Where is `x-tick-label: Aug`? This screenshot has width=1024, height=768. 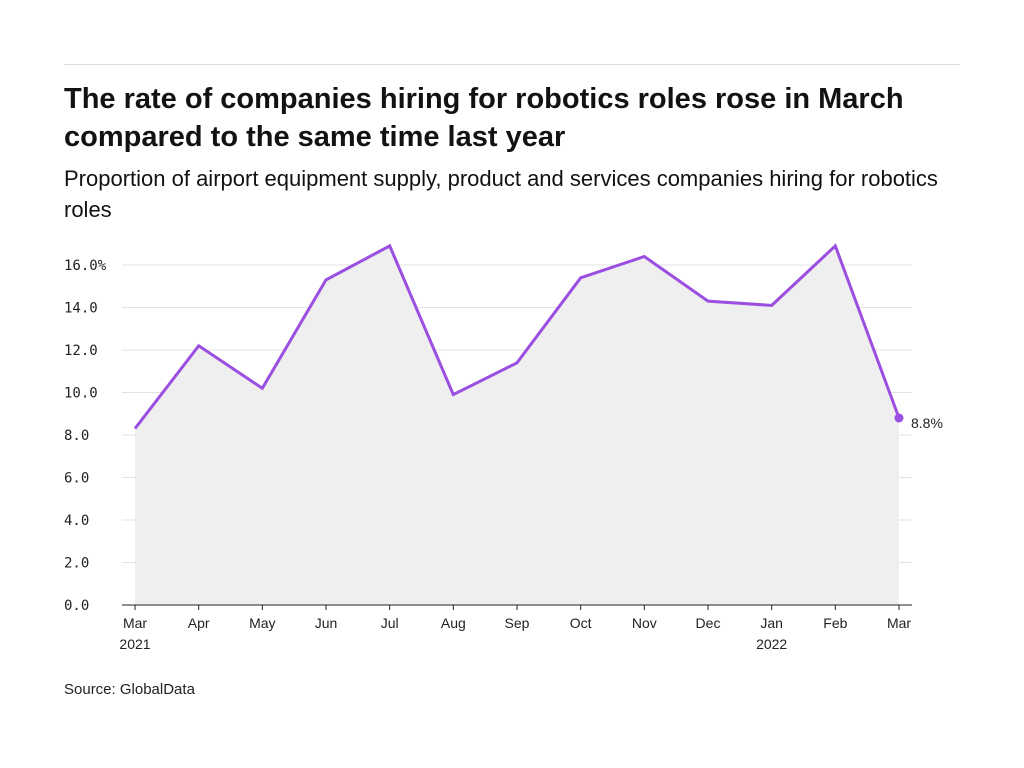 x-tick-label: Aug is located at coordinates (453, 623).